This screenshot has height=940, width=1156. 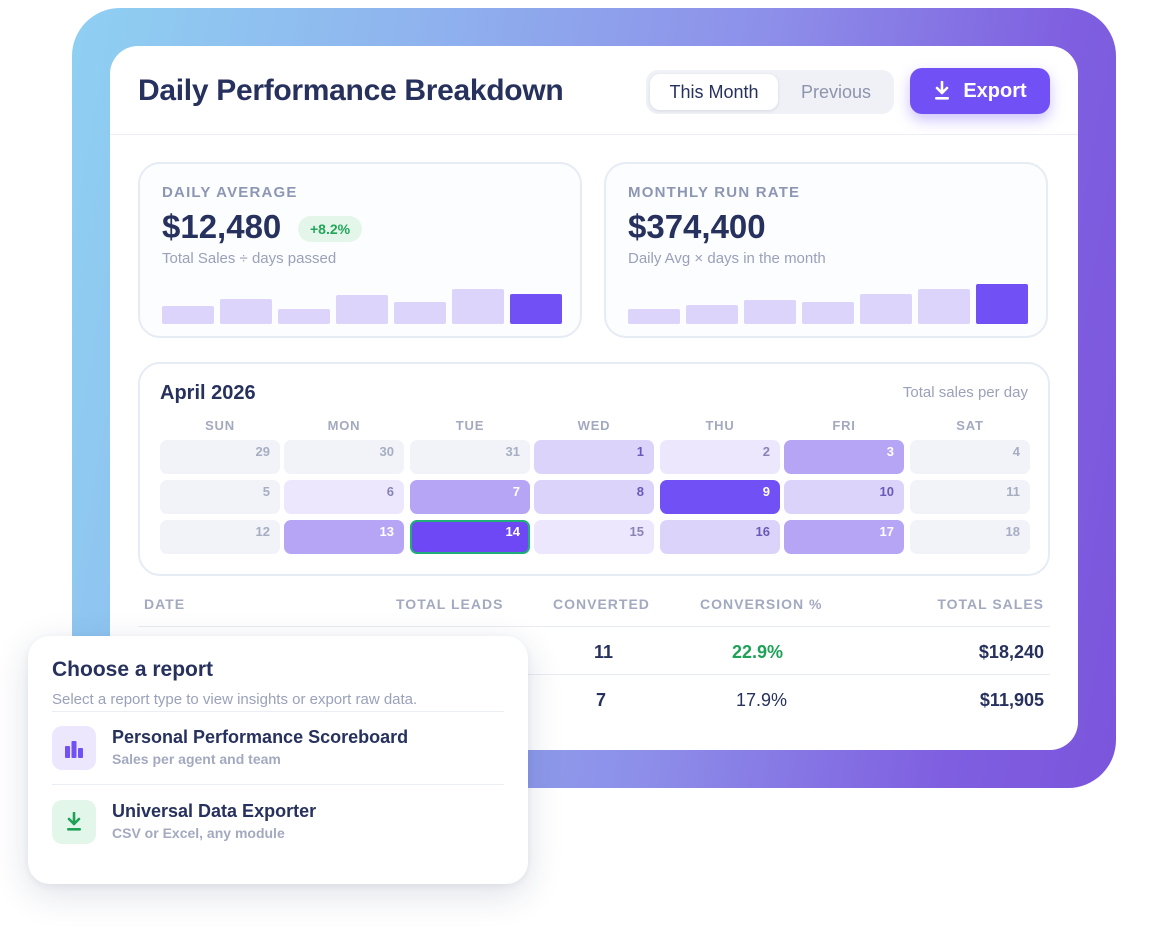 I want to click on calendar-day: 7, so click(x=470, y=497).